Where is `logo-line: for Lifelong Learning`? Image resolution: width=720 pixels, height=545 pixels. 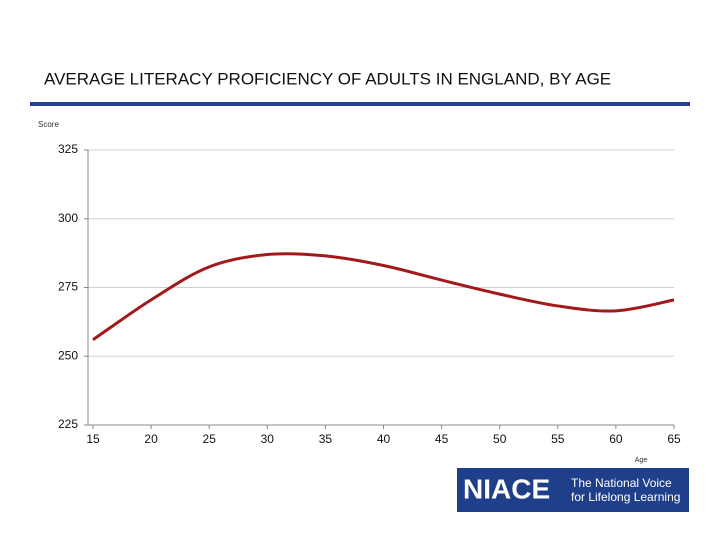 logo-line: for Lifelong Learning is located at coordinates (625, 497).